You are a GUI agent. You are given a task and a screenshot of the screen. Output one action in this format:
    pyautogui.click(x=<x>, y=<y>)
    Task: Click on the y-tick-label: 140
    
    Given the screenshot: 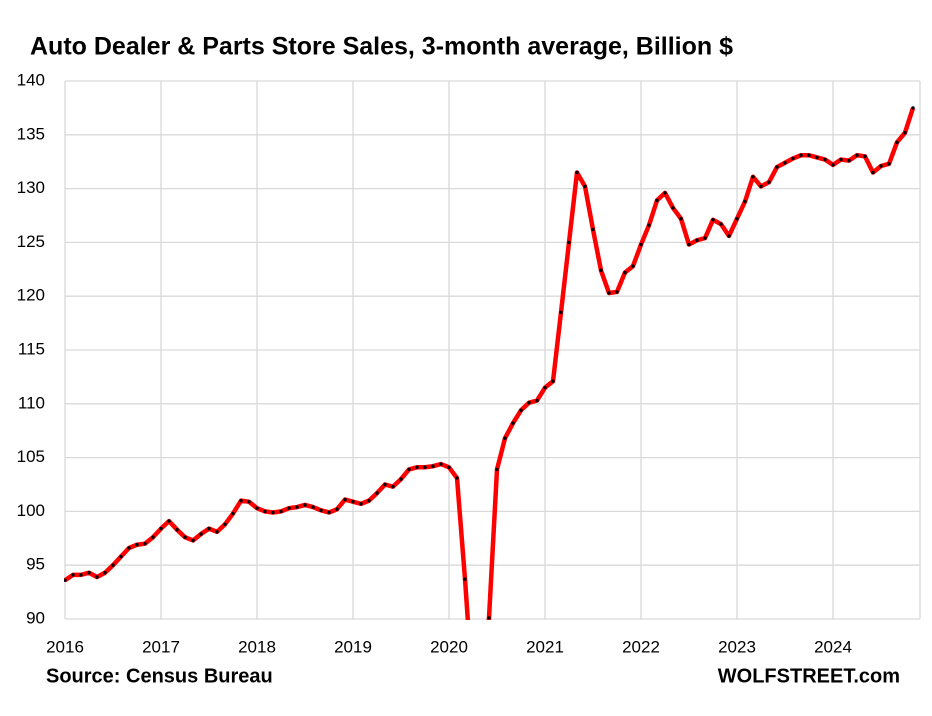 What is the action you would take?
    pyautogui.click(x=31, y=79)
    